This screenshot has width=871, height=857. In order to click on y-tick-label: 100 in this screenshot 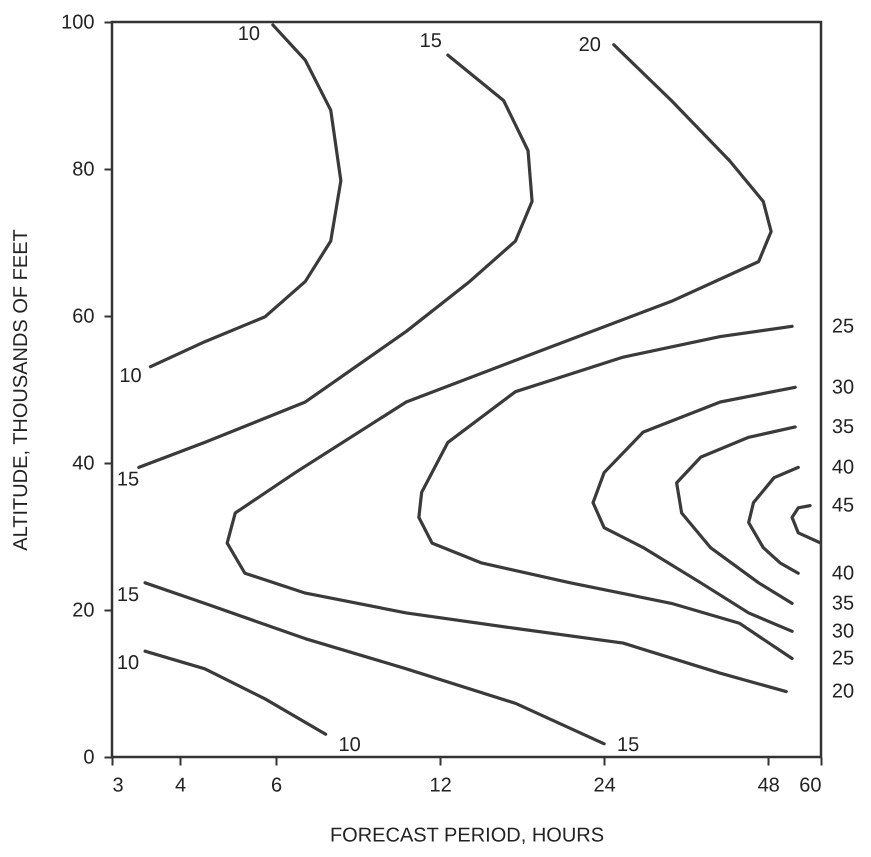, I will do `click(77, 23)`.